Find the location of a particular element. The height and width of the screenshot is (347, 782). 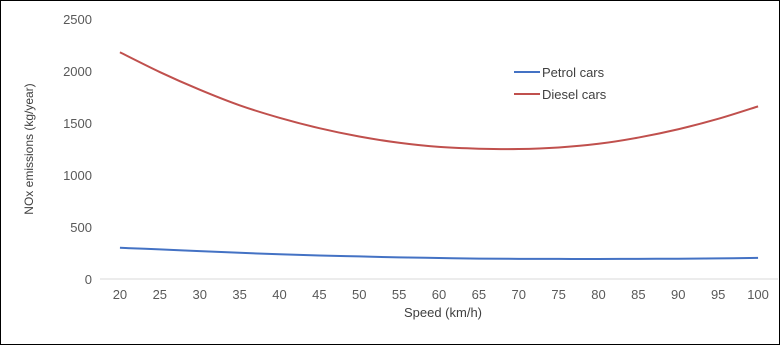

x-tick-label: 85 is located at coordinates (638, 294).